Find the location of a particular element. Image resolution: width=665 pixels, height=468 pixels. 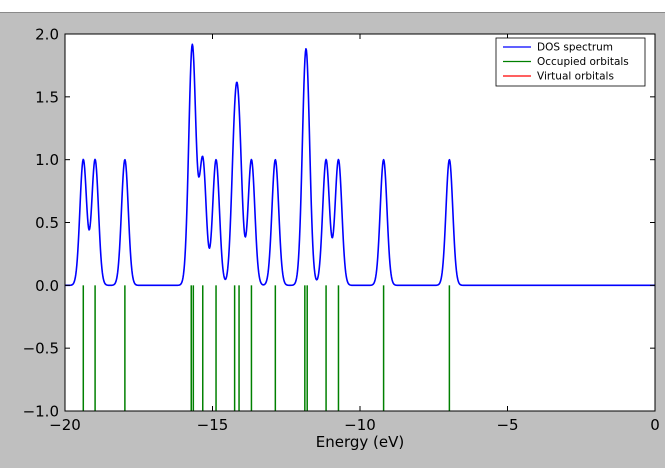

legend-label-occupied: Occupied orbitals is located at coordinates (583, 62).